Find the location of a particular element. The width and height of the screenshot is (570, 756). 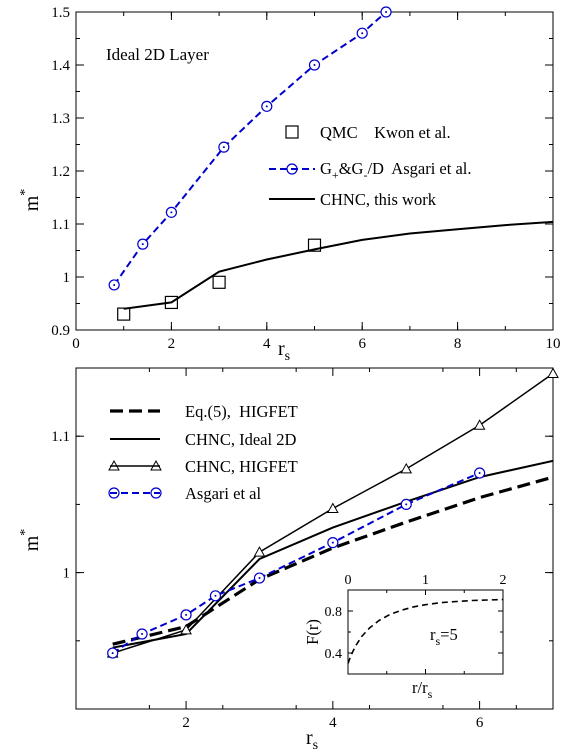

inset-xlabel: r/rs is located at coordinates (422, 689).